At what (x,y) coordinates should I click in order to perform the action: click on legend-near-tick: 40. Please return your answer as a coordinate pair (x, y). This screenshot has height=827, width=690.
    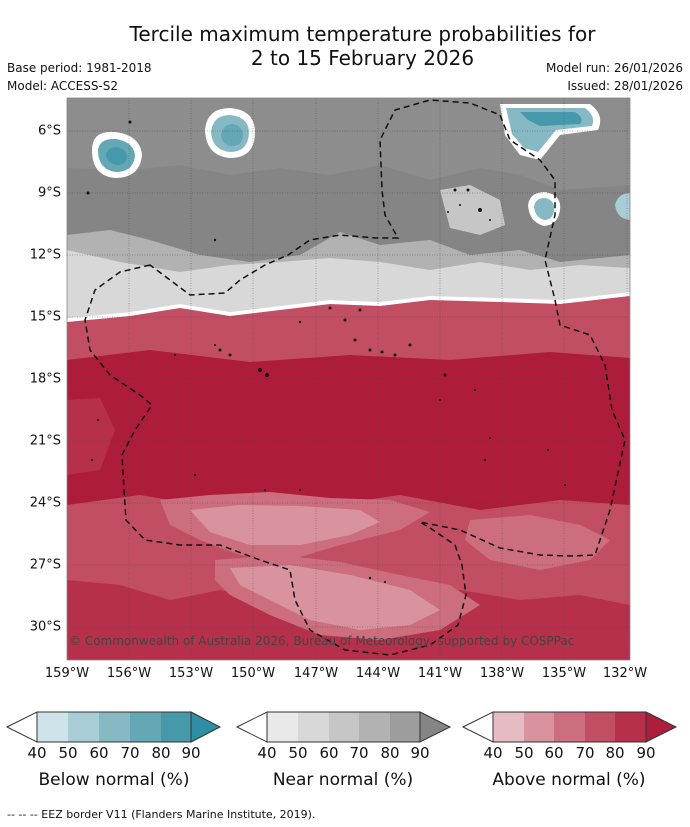
    Looking at the image, I should click on (267, 753).